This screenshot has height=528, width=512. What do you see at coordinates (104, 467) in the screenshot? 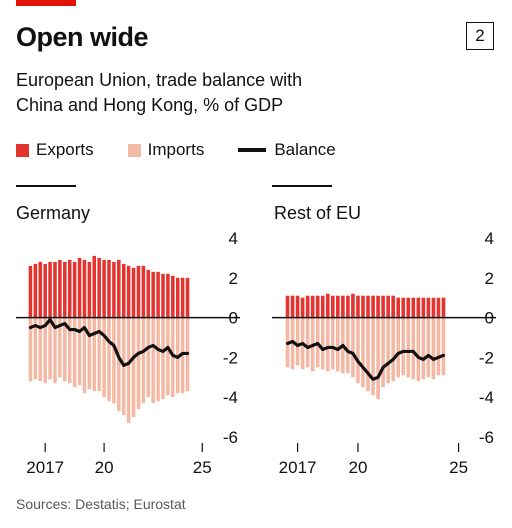
I see `x-tick-label-germany: 20` at bounding box center [104, 467].